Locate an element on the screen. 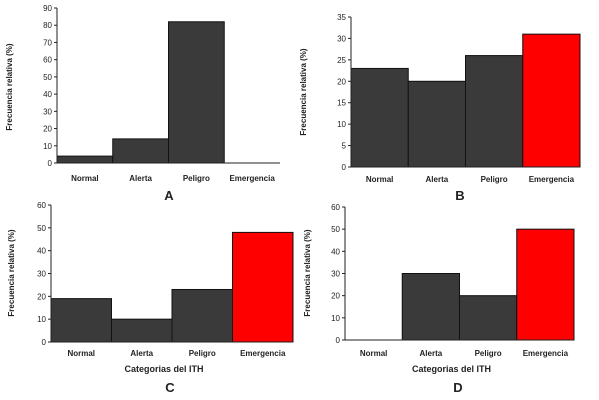 Image resolution: width=599 pixels, height=400 pixels. panel-letter: C is located at coordinates (170, 387).